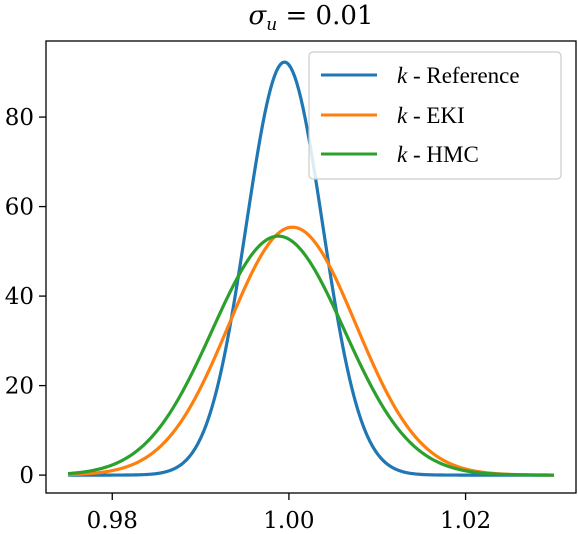 Image resolution: width=578 pixels, height=534 pixels. What do you see at coordinates (458, 75) in the screenshot?
I see `legend-label-reference: k - Reference` at bounding box center [458, 75].